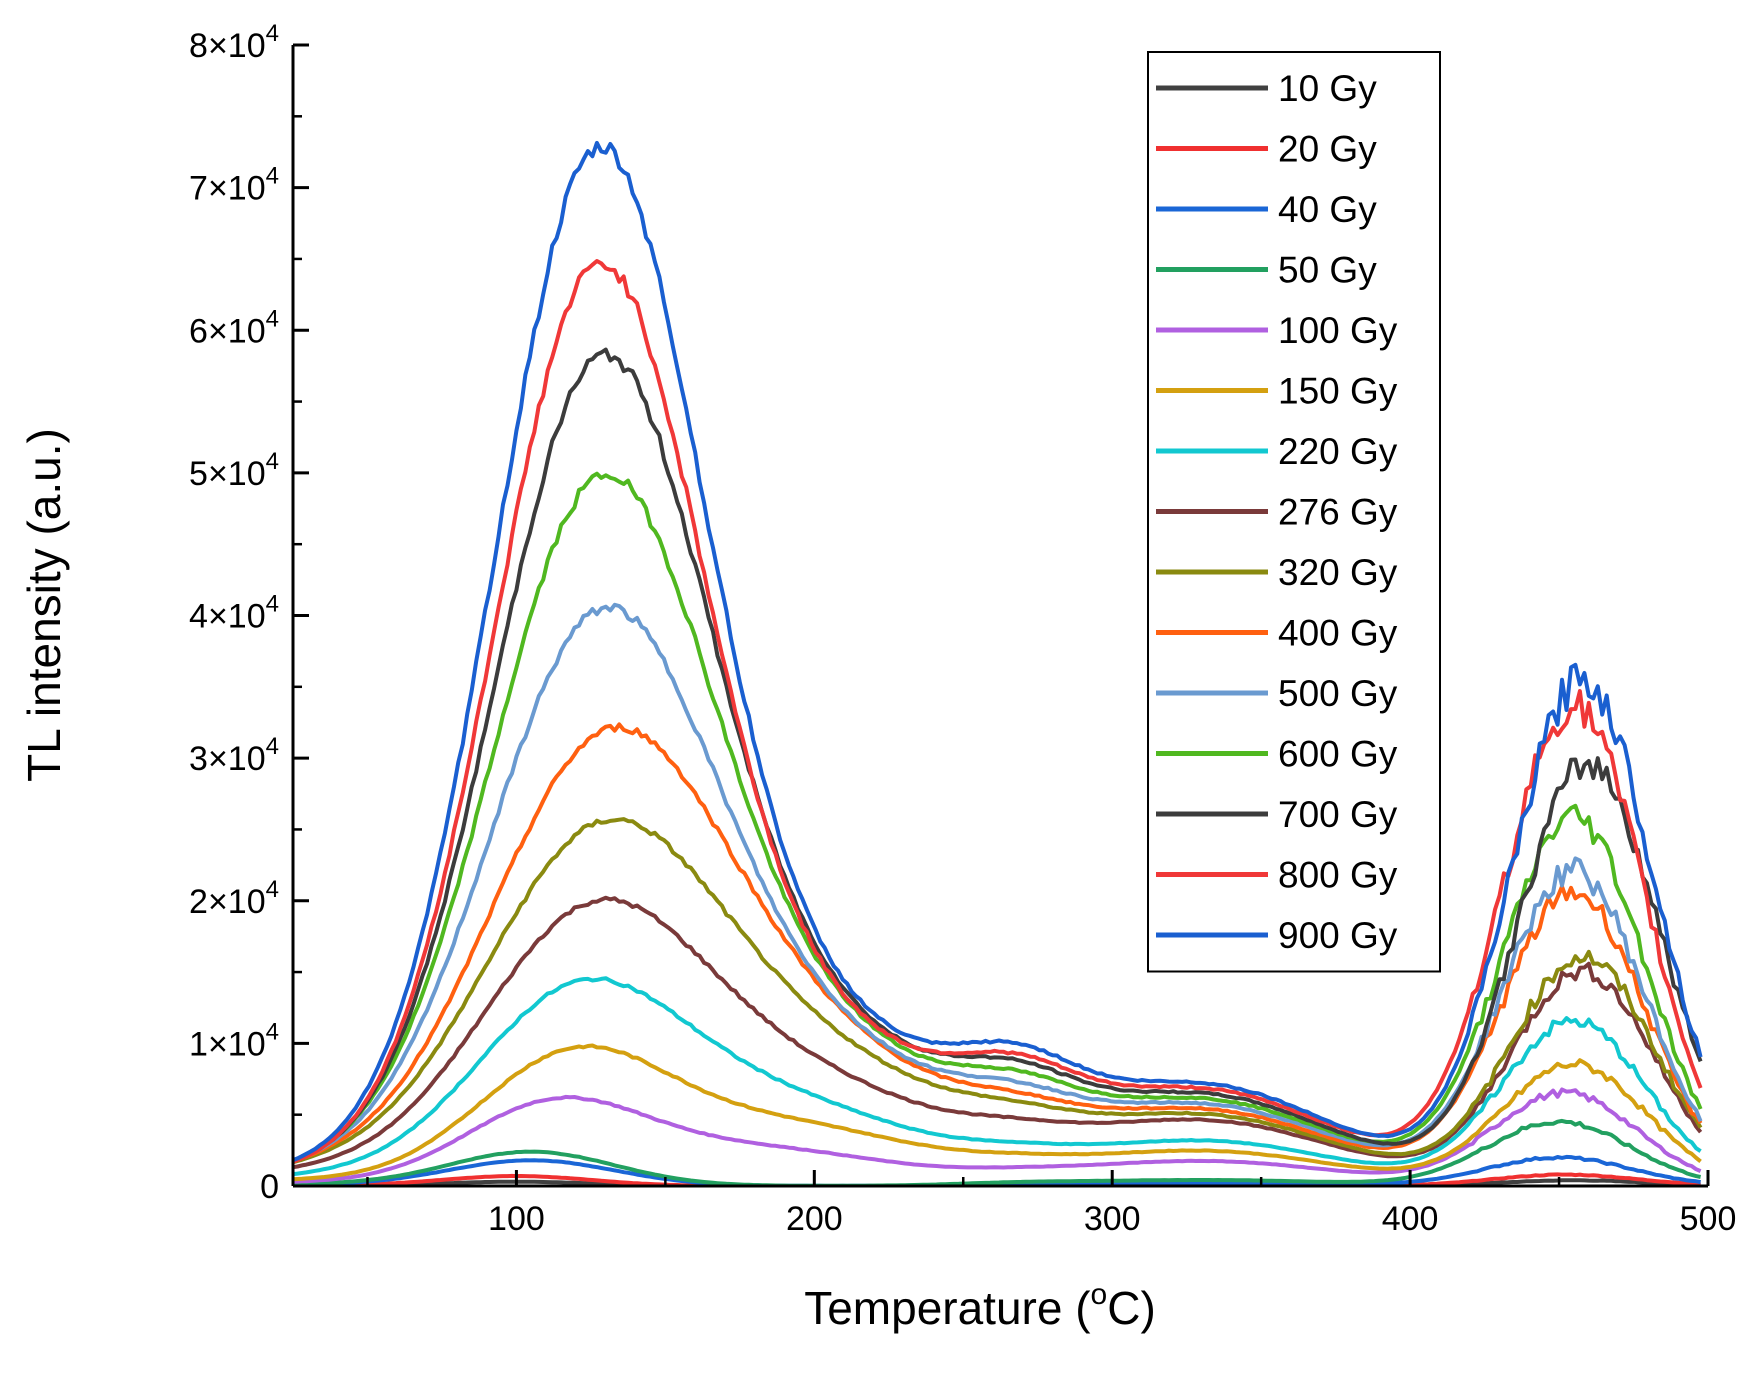 Image resolution: width=1762 pixels, height=1393 pixels. I want to click on x-tick-label: 300, so click(1112, 1219).